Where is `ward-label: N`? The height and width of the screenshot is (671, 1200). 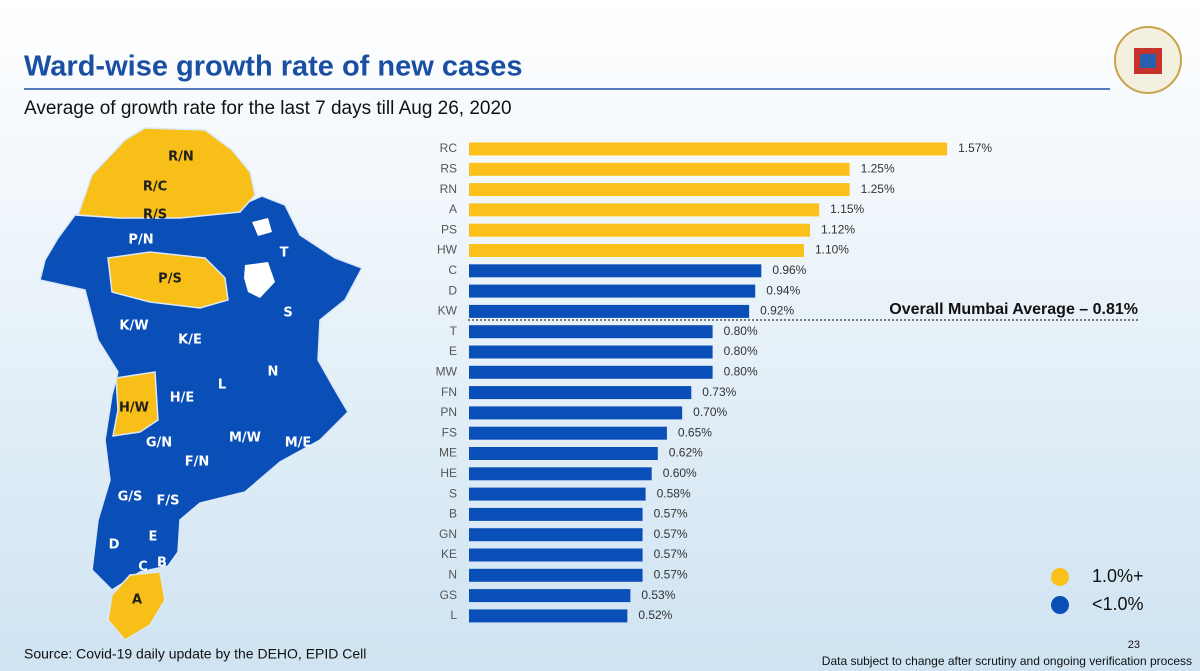
ward-label: N is located at coordinates (273, 372).